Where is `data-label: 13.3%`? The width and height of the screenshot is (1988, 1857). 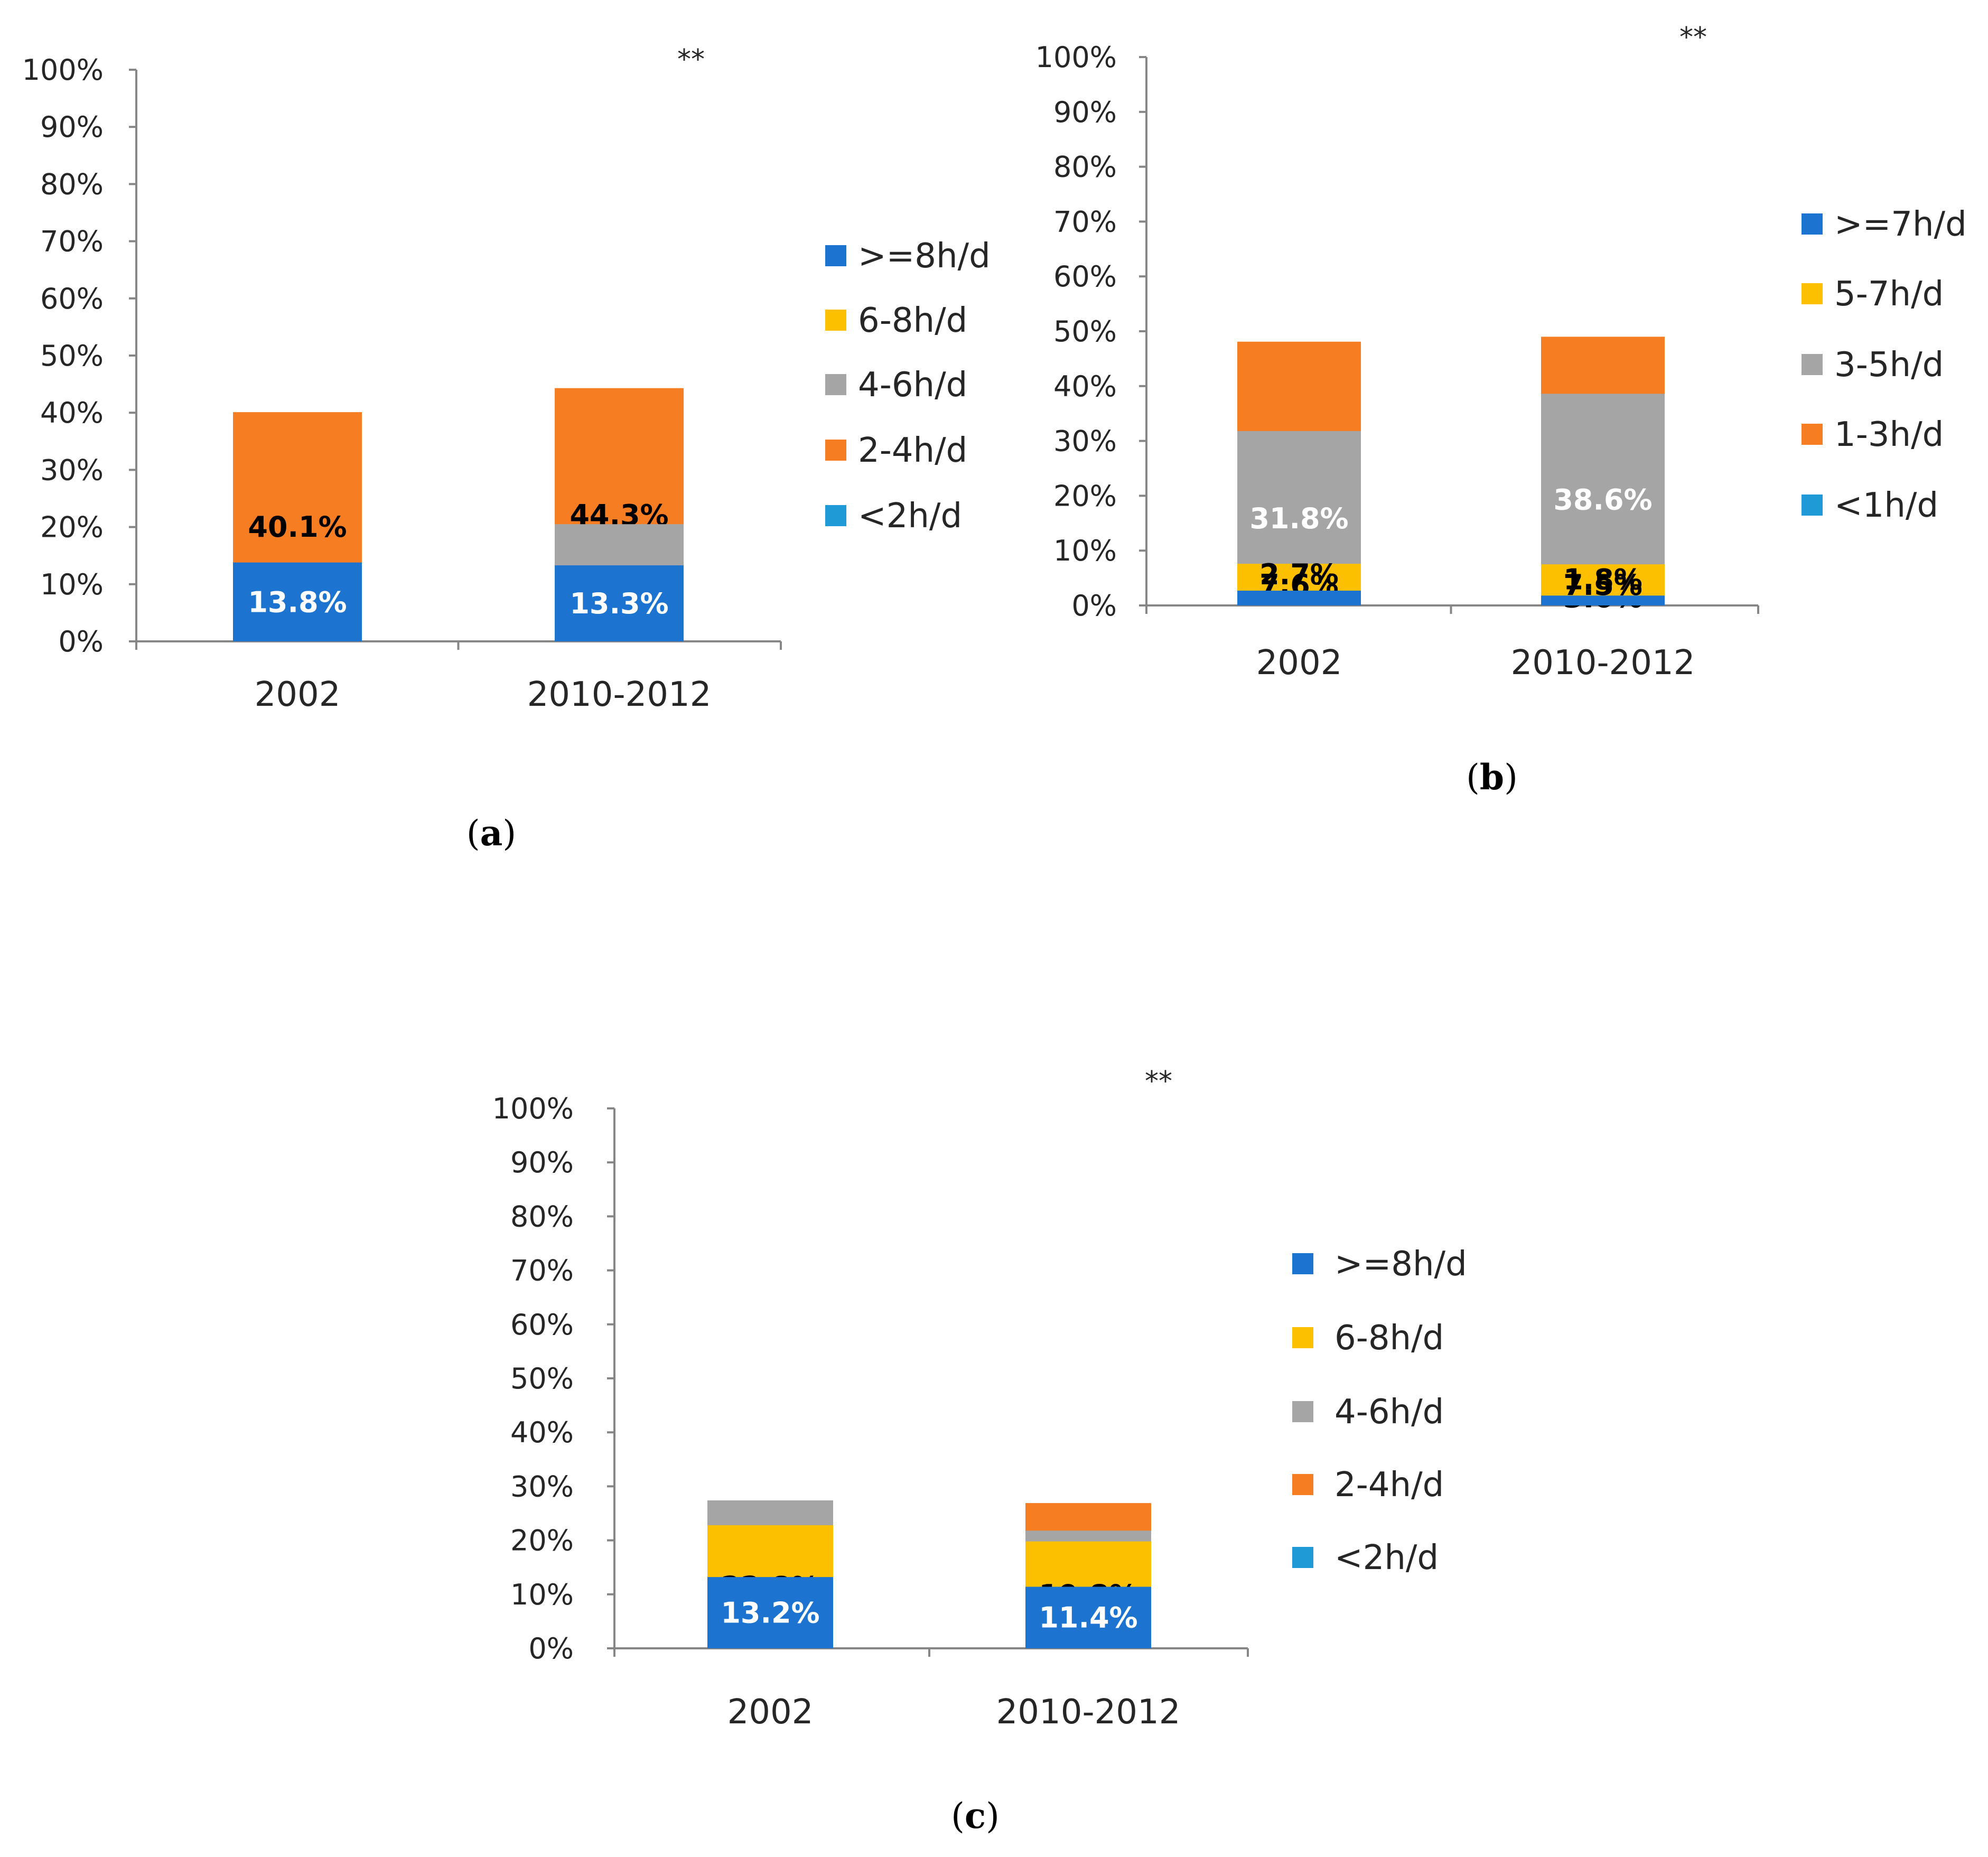
data-label: 13.3% is located at coordinates (619, 603).